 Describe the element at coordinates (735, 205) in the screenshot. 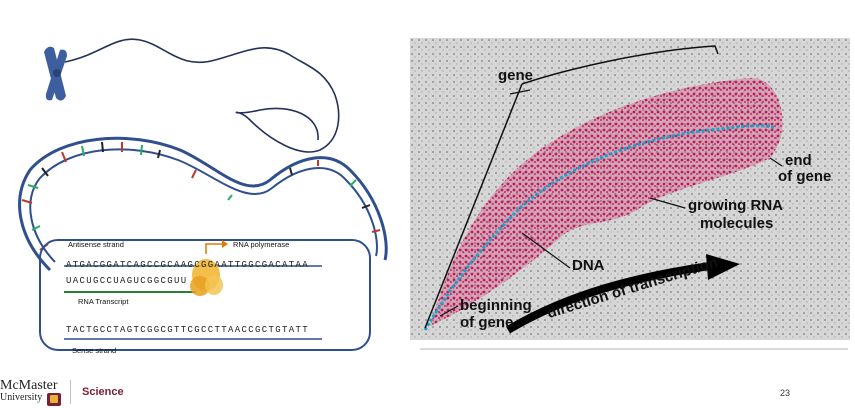

I see `label-growing-rna: growing RNA` at that location.